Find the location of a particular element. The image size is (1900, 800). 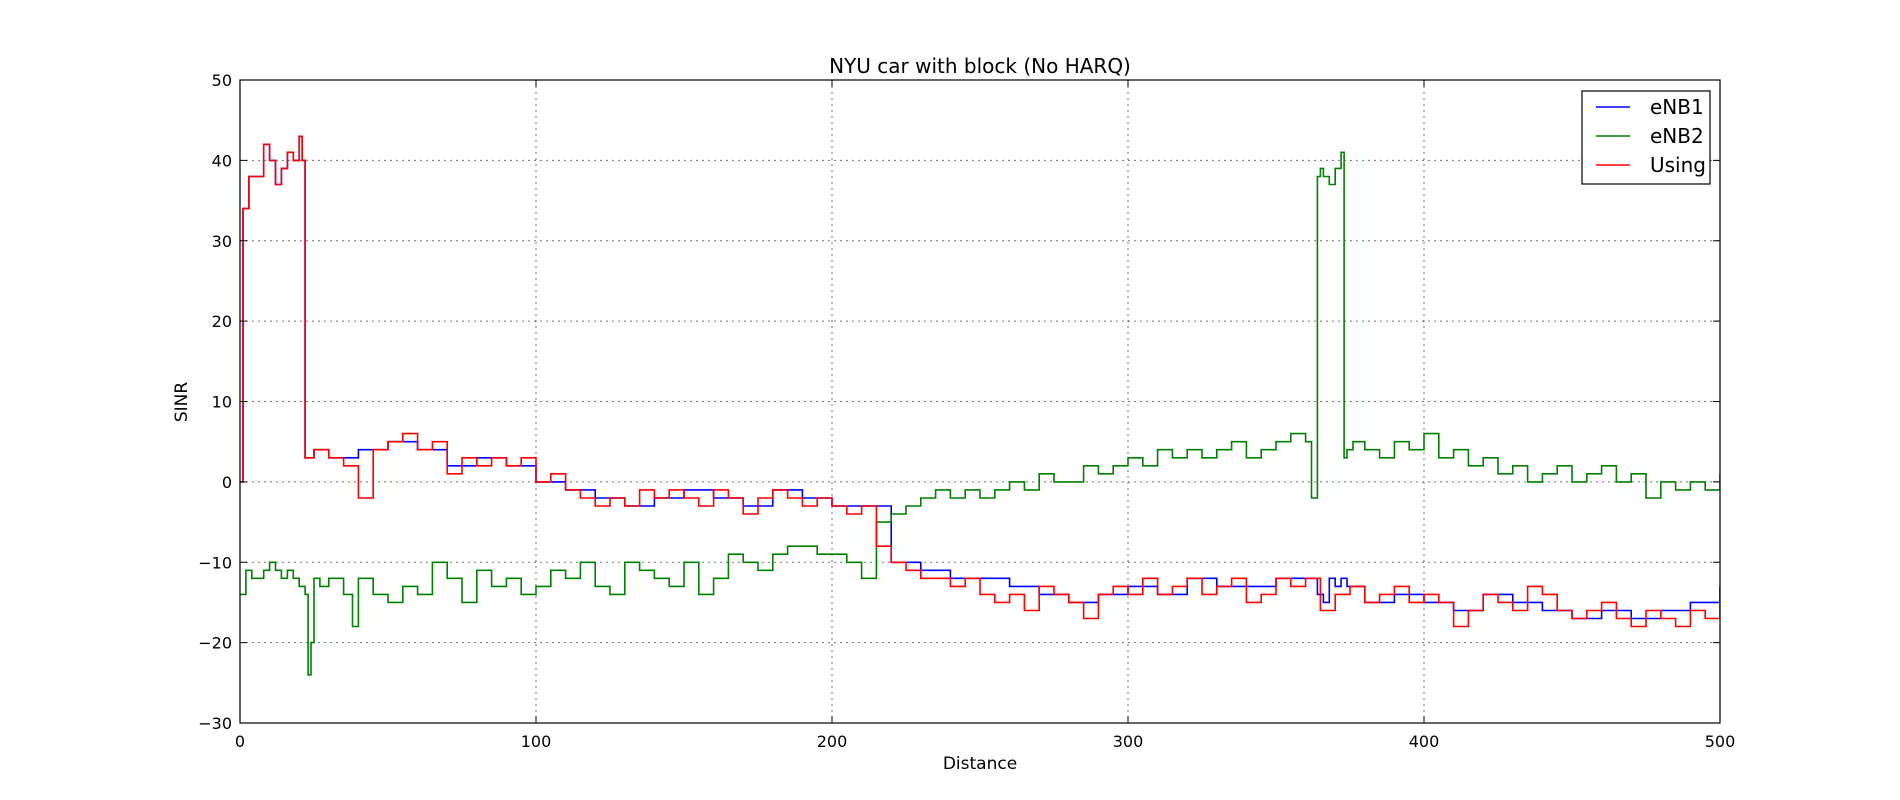

legend: eNB1 eNB2 Using is located at coordinates (1646, 137).